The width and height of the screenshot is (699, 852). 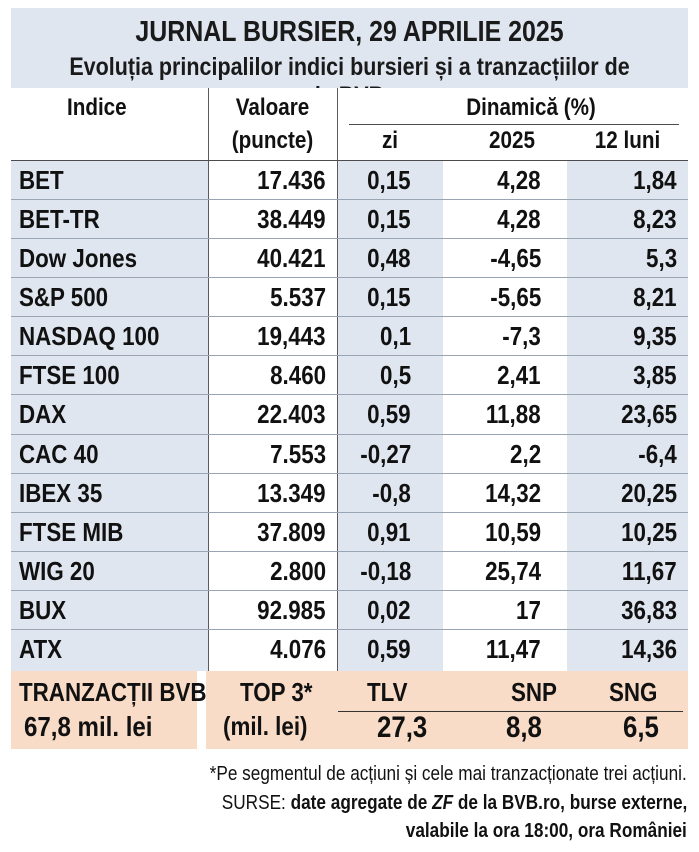 What do you see at coordinates (480, 297) in the screenshot?
I see `change-2025: -5,65` at bounding box center [480, 297].